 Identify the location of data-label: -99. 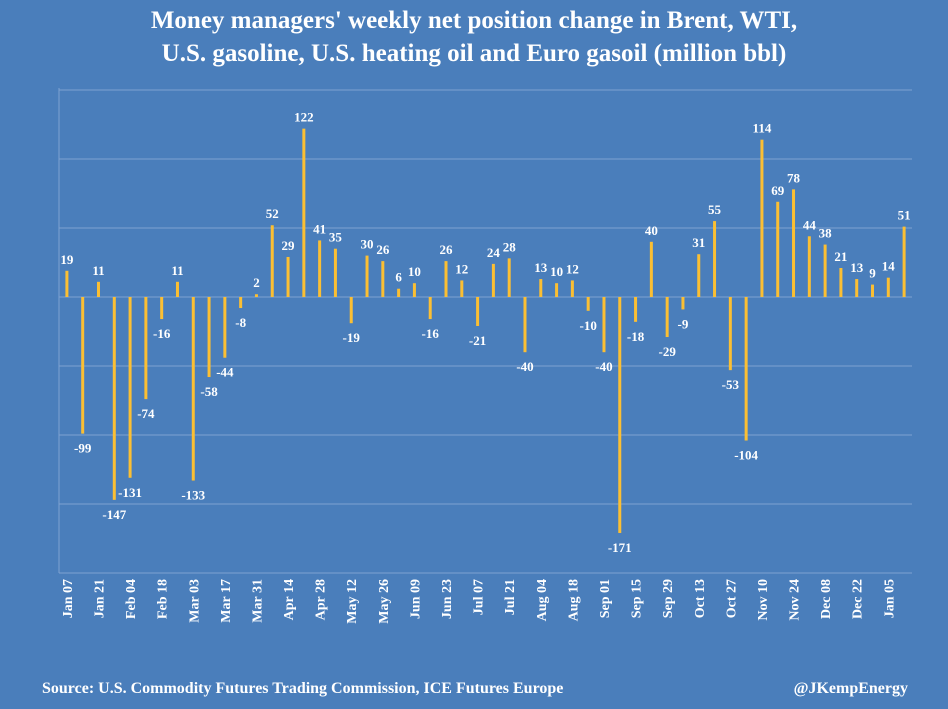
(83, 448).